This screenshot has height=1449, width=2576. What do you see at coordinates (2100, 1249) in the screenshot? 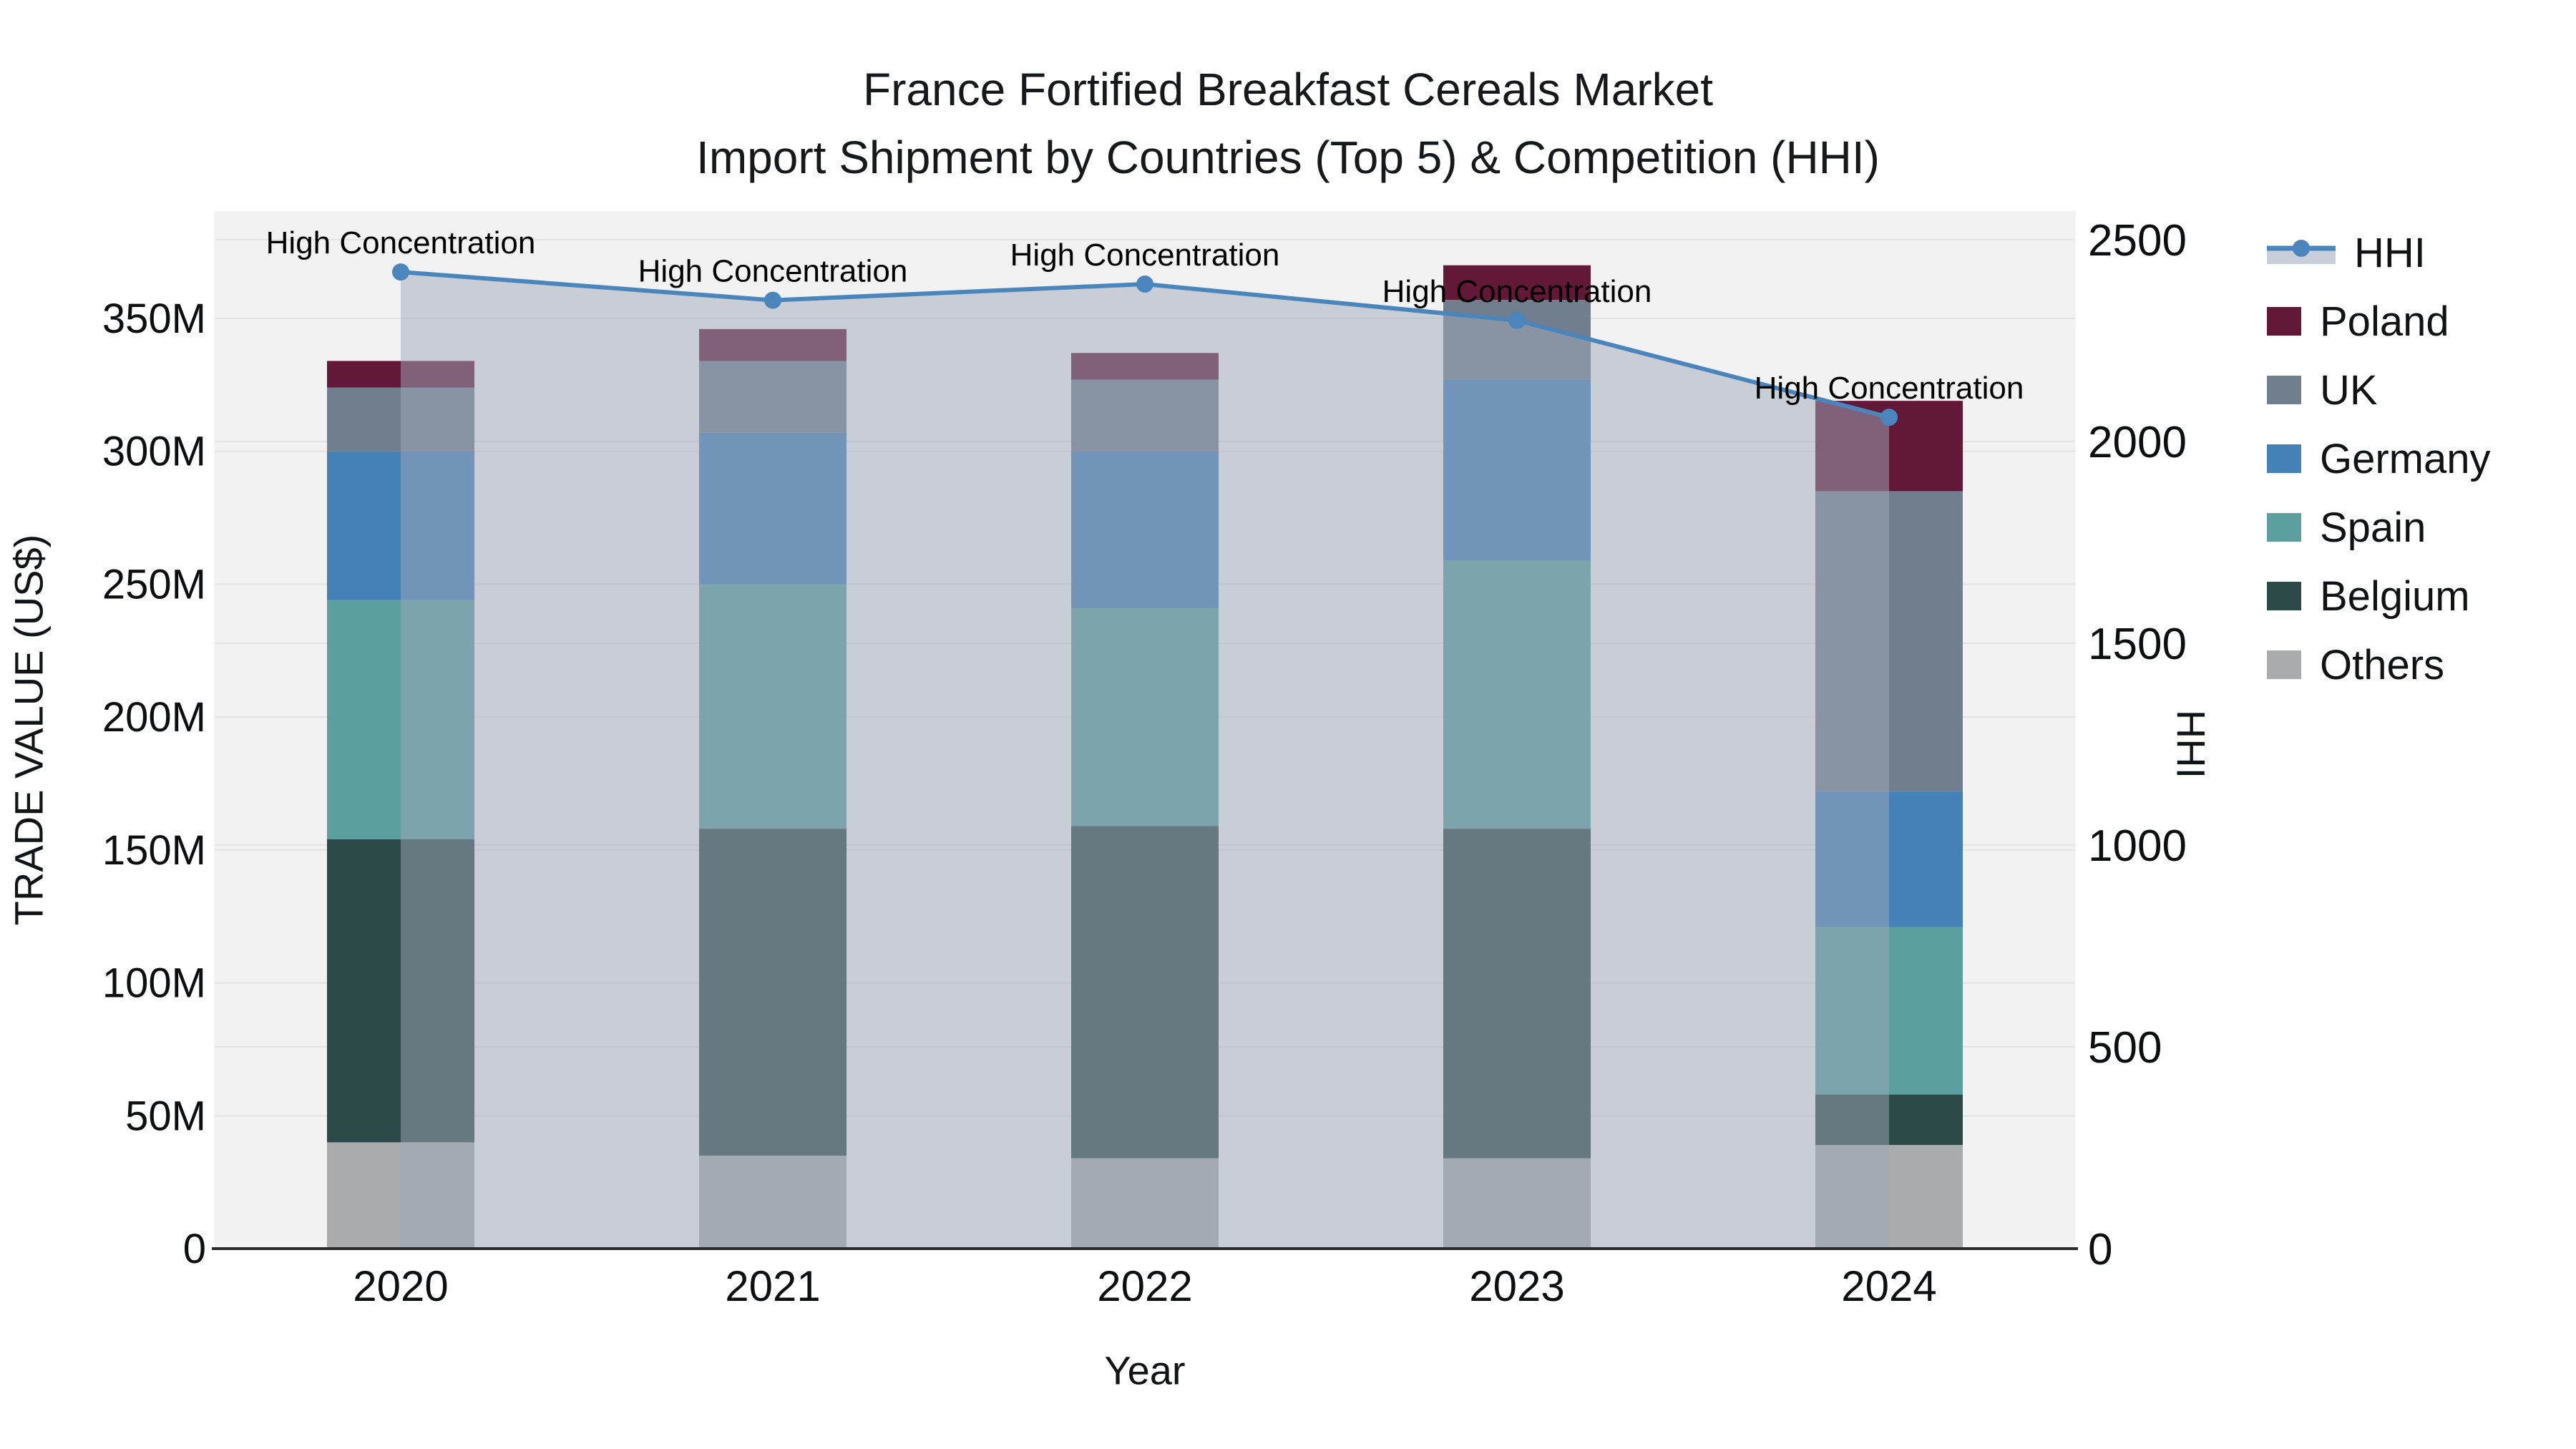
I see `y-right-tick-0: 0` at bounding box center [2100, 1249].